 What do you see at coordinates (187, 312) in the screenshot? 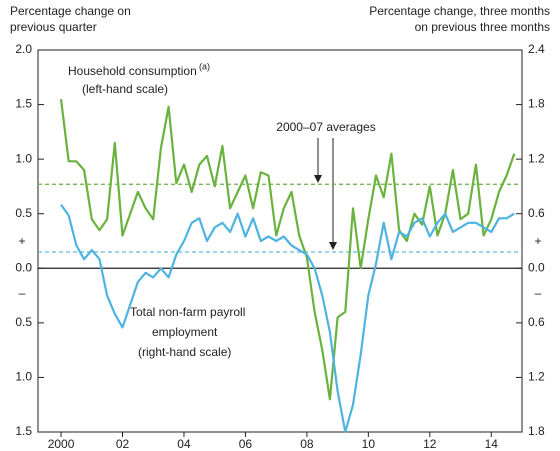
I see `annotation: Total non-farm payroll` at bounding box center [187, 312].